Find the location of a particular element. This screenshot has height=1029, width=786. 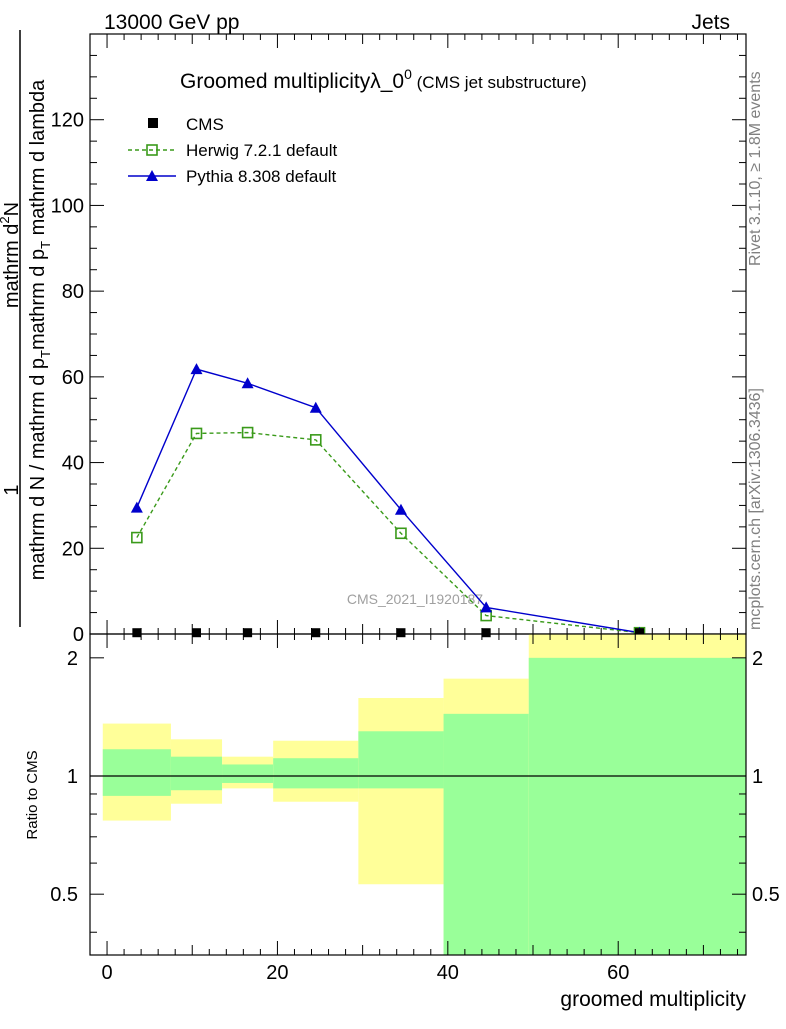

ratio-ytick-label-right: 0.5 is located at coordinates (766, 895).